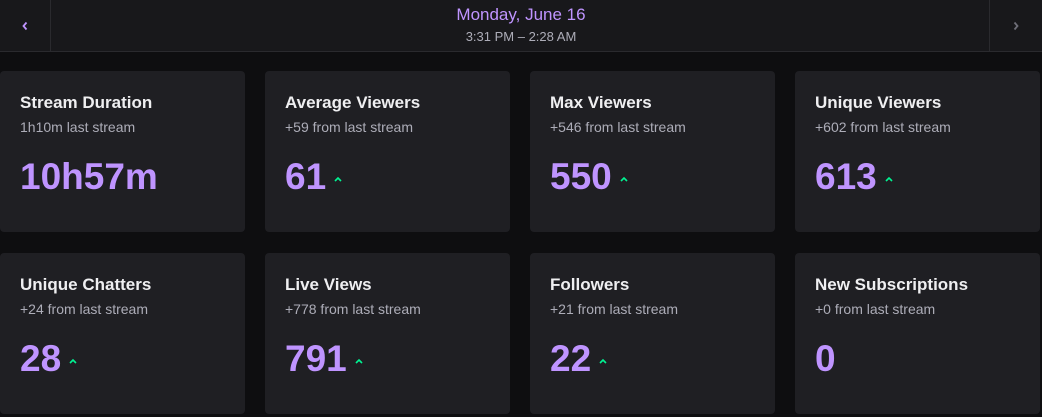  What do you see at coordinates (927, 177) in the screenshot?
I see `value-row: 613` at bounding box center [927, 177].